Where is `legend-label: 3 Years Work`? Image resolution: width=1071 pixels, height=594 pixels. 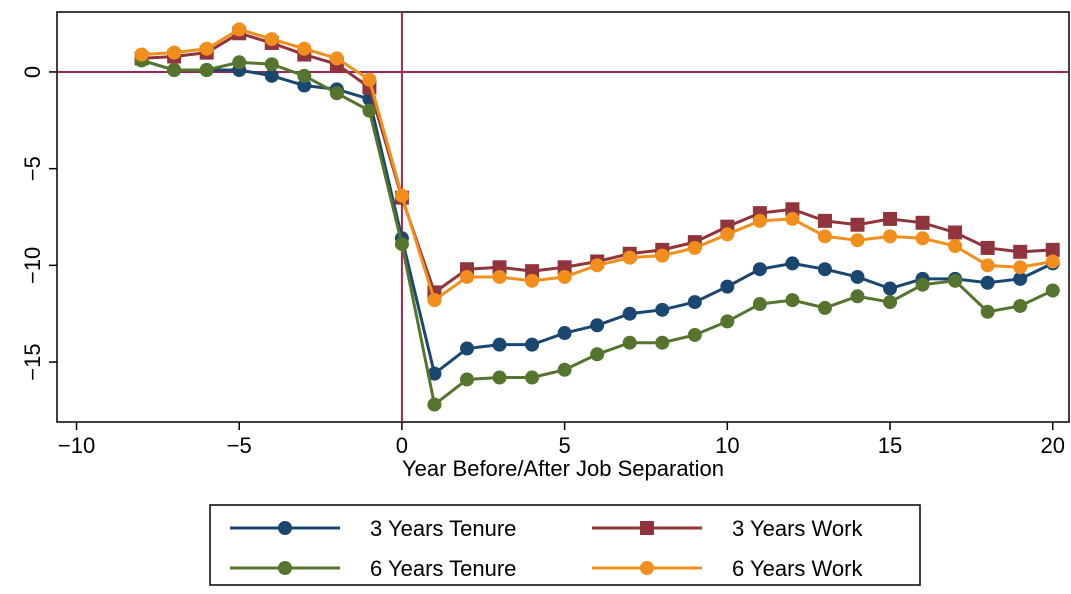
legend-label: 3 Years Work is located at coordinates (797, 528).